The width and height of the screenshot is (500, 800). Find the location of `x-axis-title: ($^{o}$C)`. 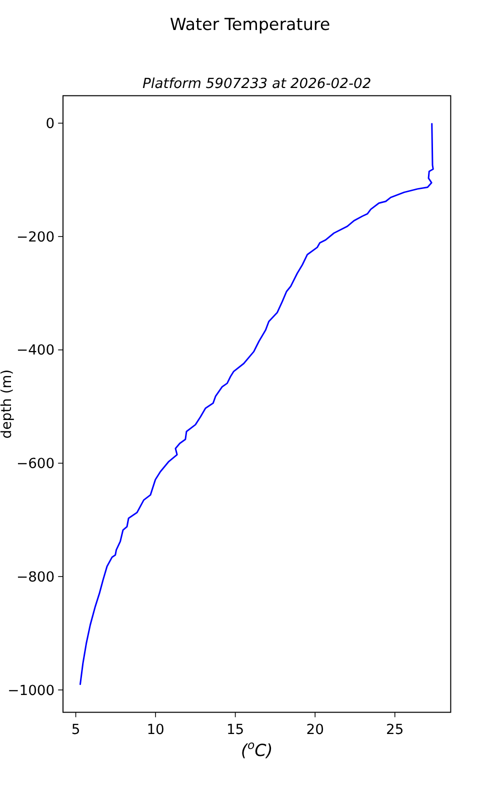

x-axis-title: ($^{o}$C) is located at coordinates (256, 749).